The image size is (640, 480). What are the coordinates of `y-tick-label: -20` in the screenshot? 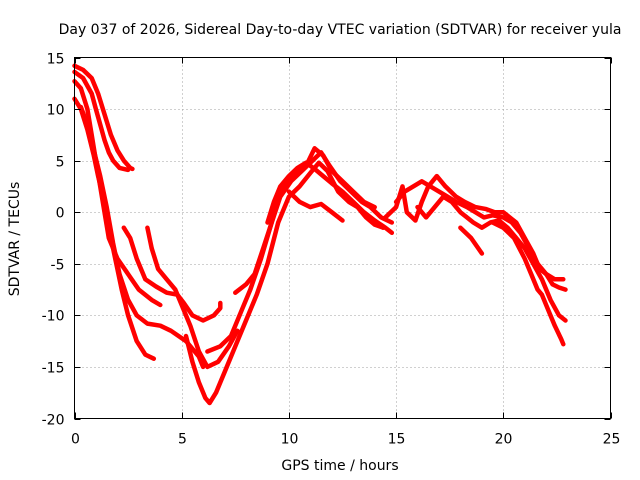 It's located at (53, 421).